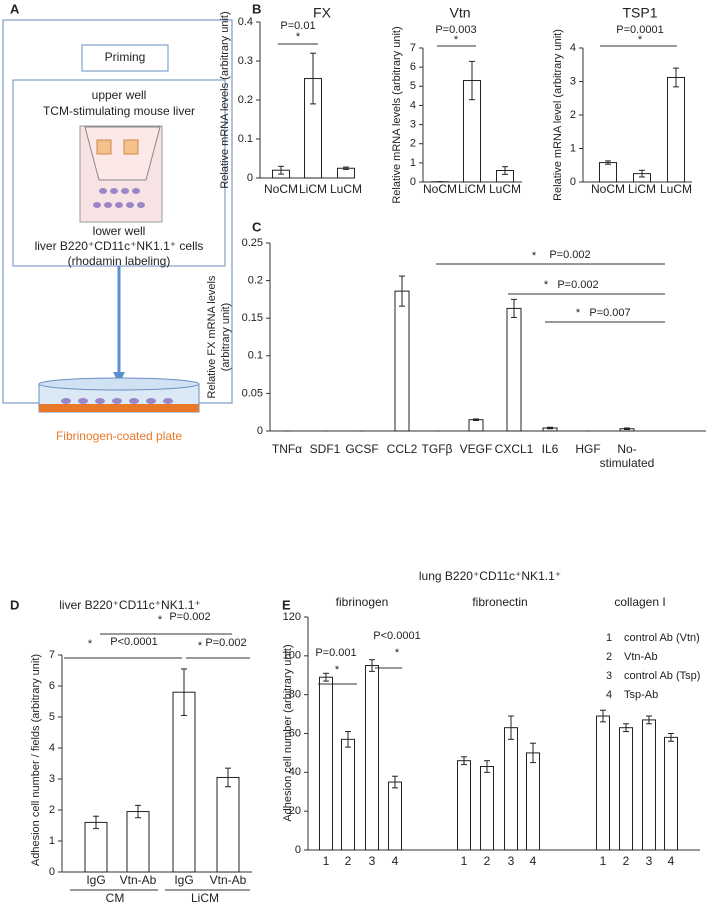 The width and height of the screenshot is (709, 907). What do you see at coordinates (287, 449) in the screenshot?
I see `x-tick-label: TNFα` at bounding box center [287, 449].